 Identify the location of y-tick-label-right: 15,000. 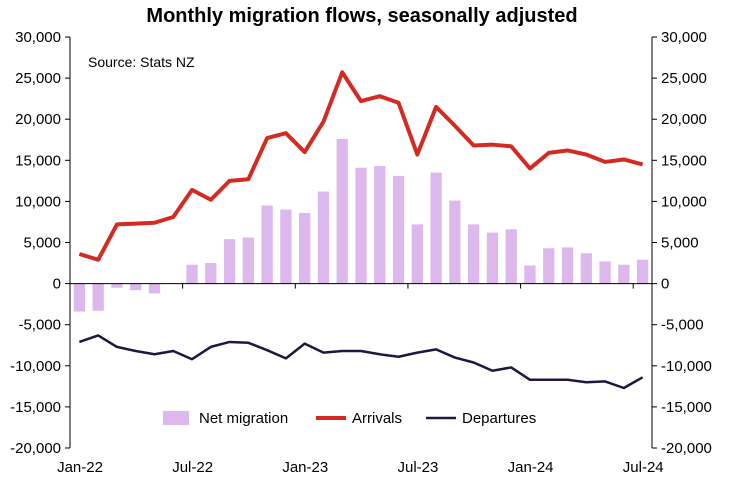
(684, 160).